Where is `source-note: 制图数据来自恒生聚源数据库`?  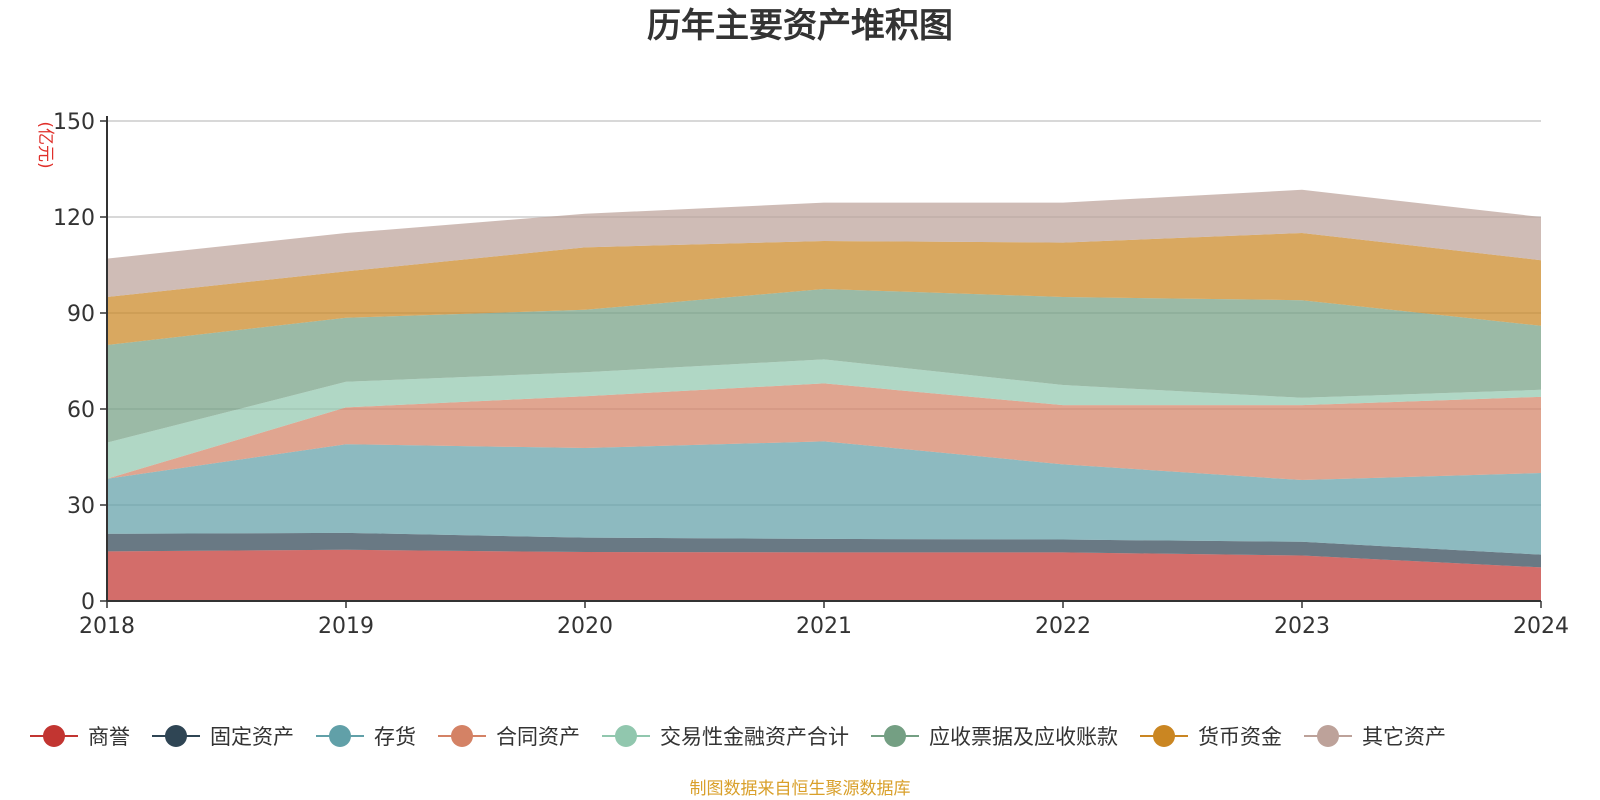 source-note: 制图数据来自恒生聚源数据库 is located at coordinates (800, 789).